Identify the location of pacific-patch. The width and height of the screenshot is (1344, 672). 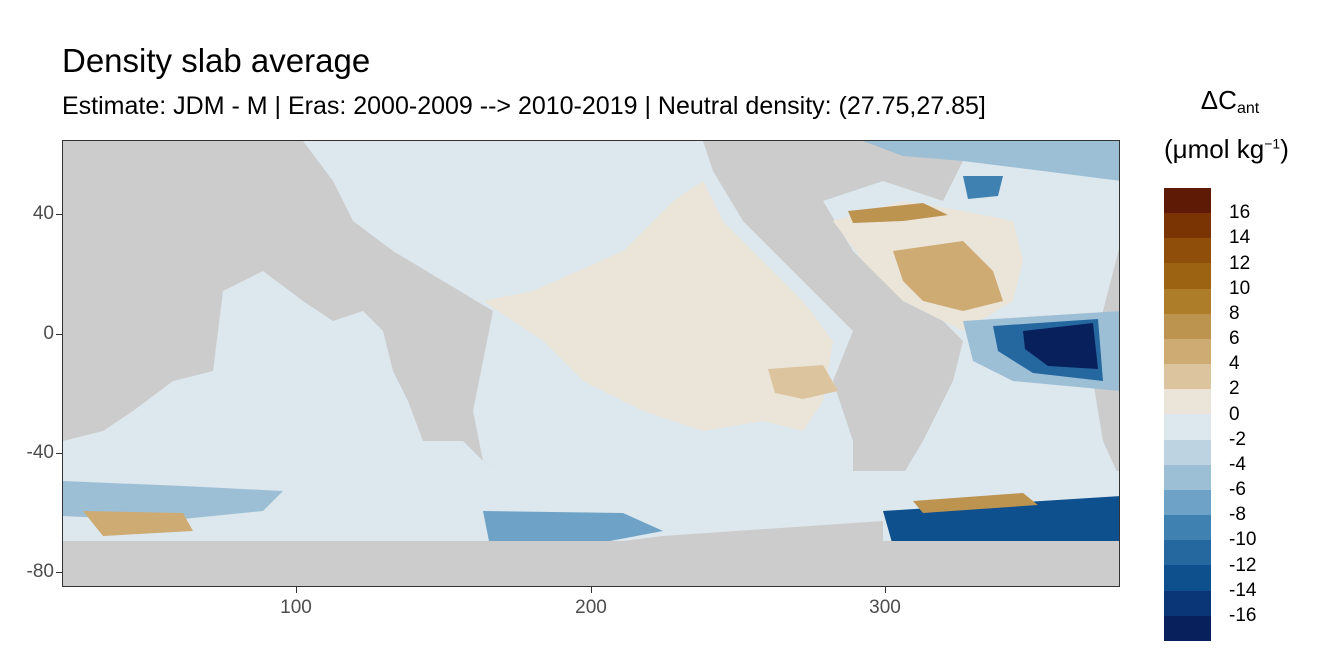
(803, 382).